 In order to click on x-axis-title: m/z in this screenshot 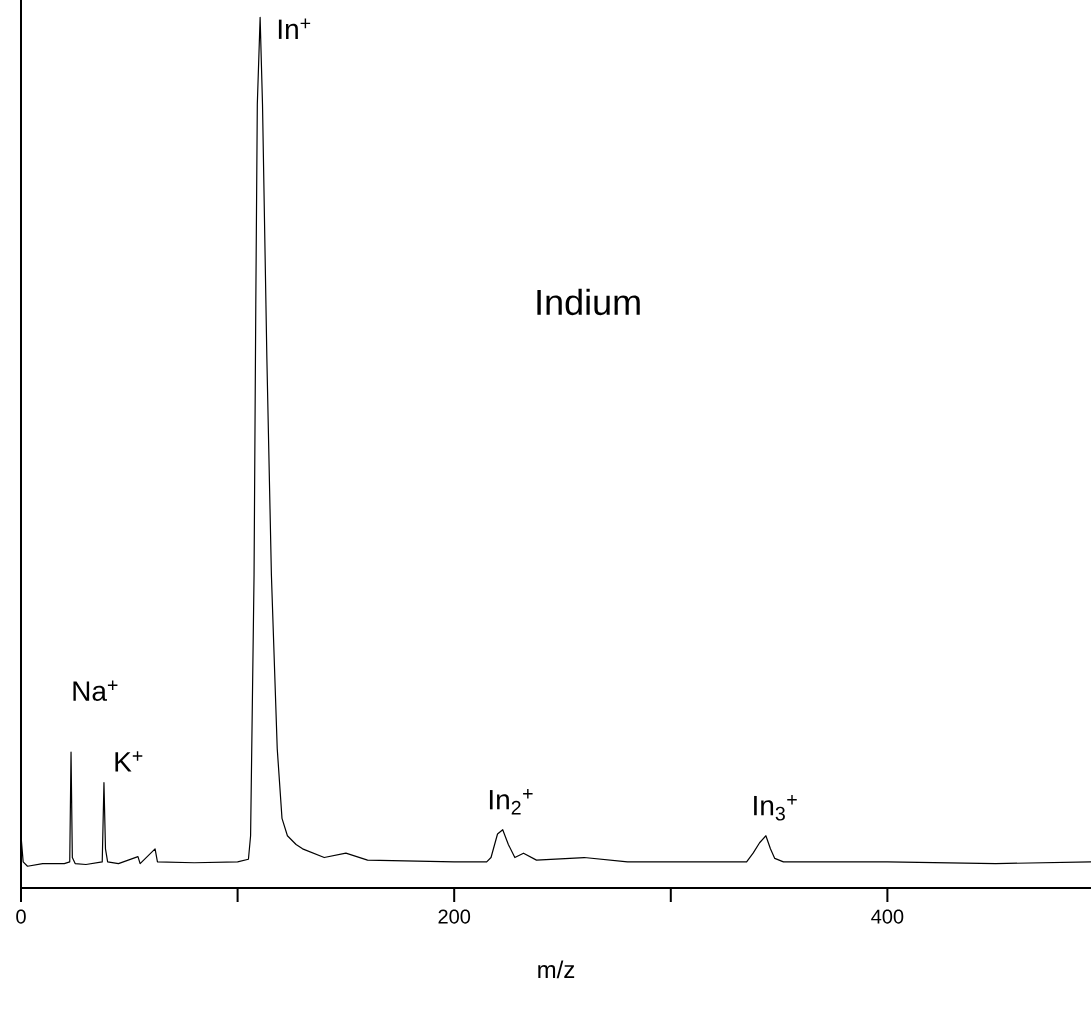, I will do `click(556, 969)`.